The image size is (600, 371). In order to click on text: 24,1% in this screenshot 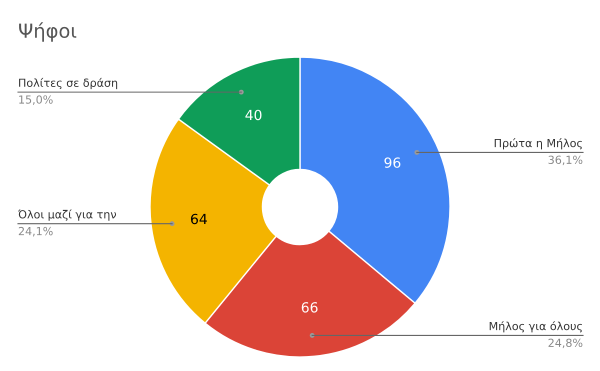, I will do `click(35, 231)`.